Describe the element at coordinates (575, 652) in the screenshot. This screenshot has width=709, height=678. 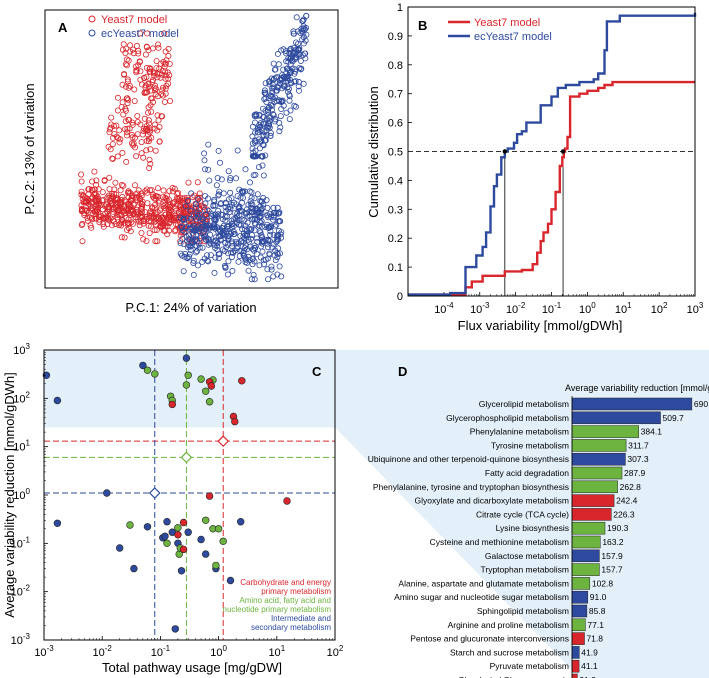
I see `panel-d-bar-blue` at that location.